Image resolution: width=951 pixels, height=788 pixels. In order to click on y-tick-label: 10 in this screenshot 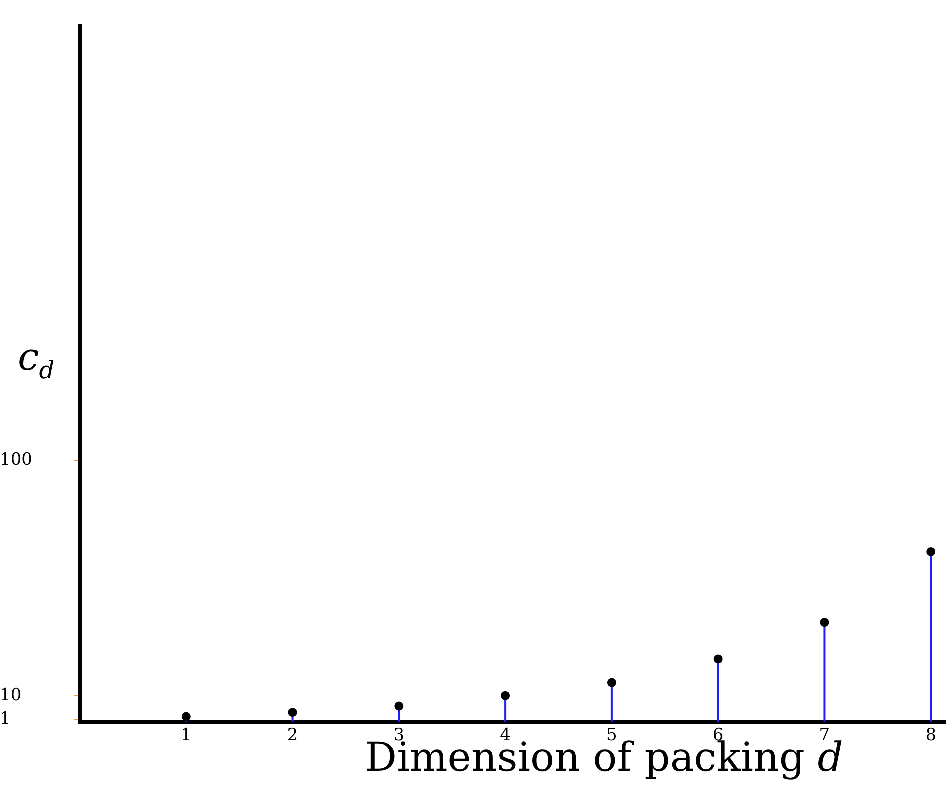, I will do `click(11, 695)`.